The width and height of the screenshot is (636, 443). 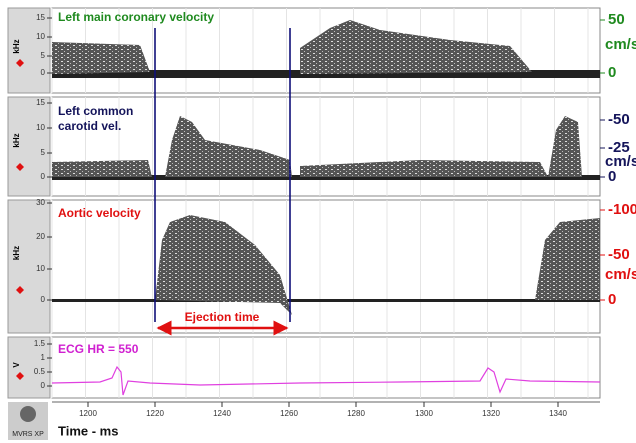 What do you see at coordinates (40, 236) in the screenshot?
I see `left-tick-label: 20` at bounding box center [40, 236].